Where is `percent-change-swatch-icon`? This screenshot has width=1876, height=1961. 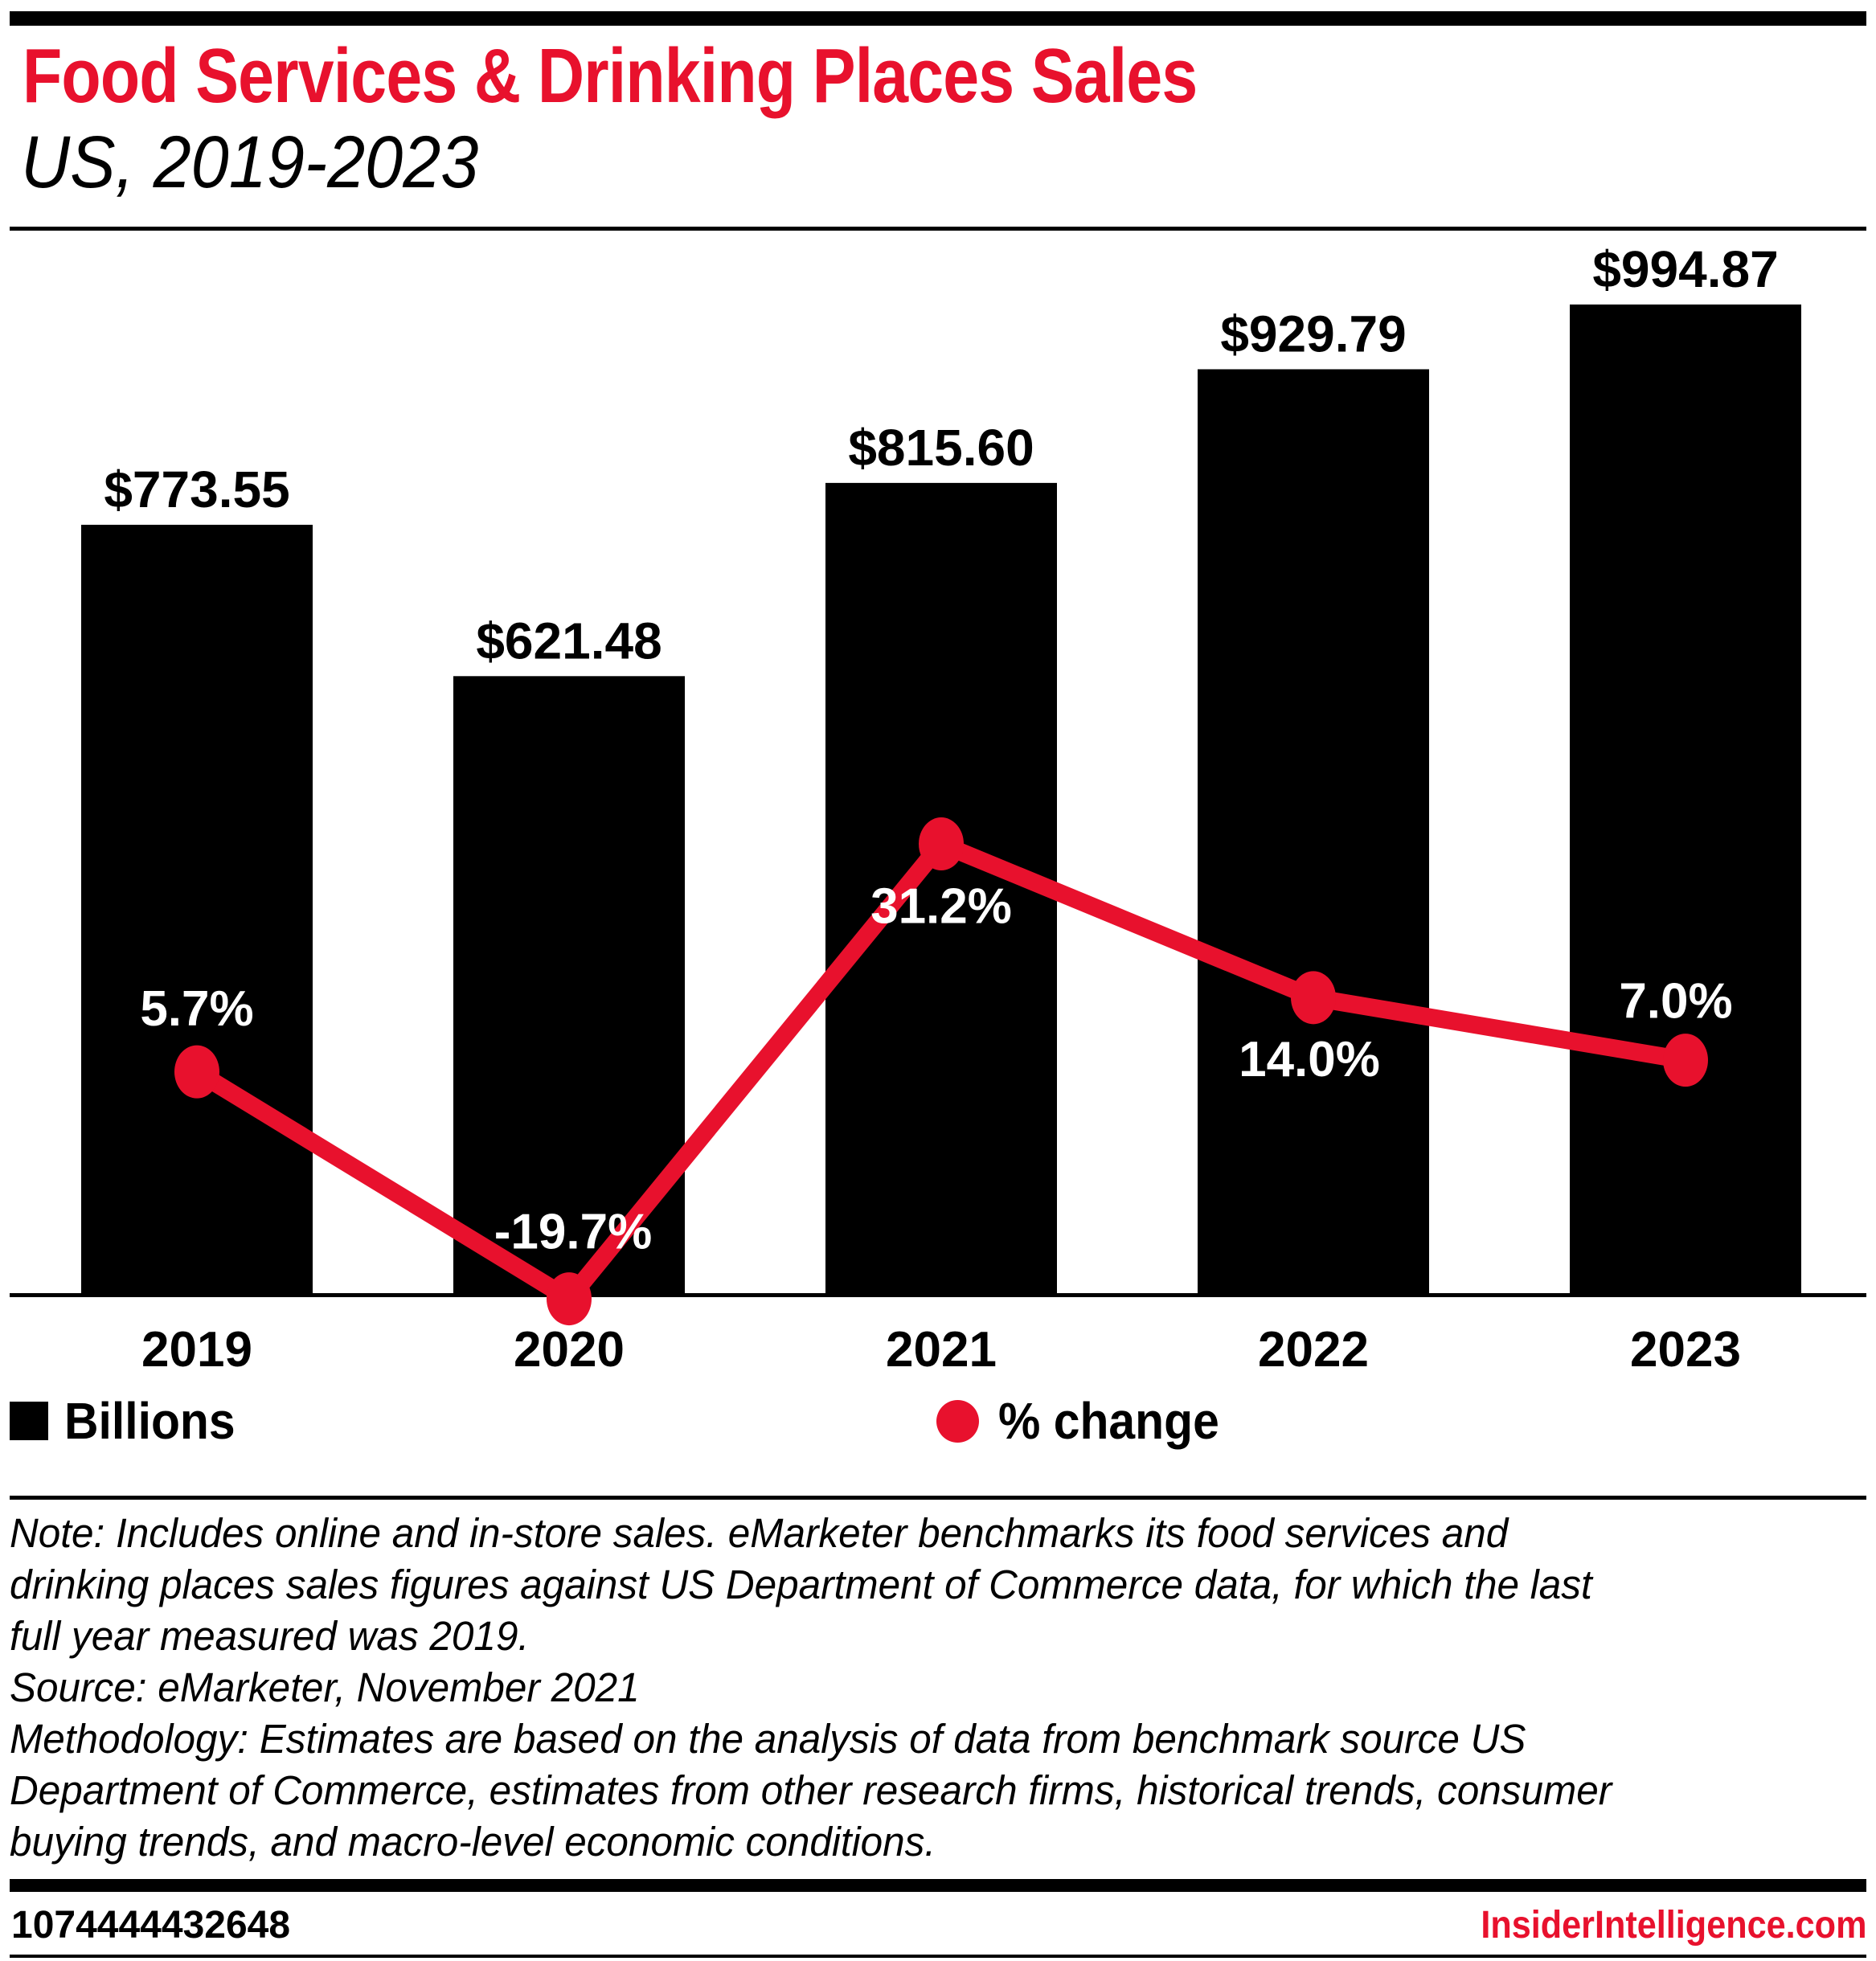 percent-change-swatch-icon is located at coordinates (957, 1421).